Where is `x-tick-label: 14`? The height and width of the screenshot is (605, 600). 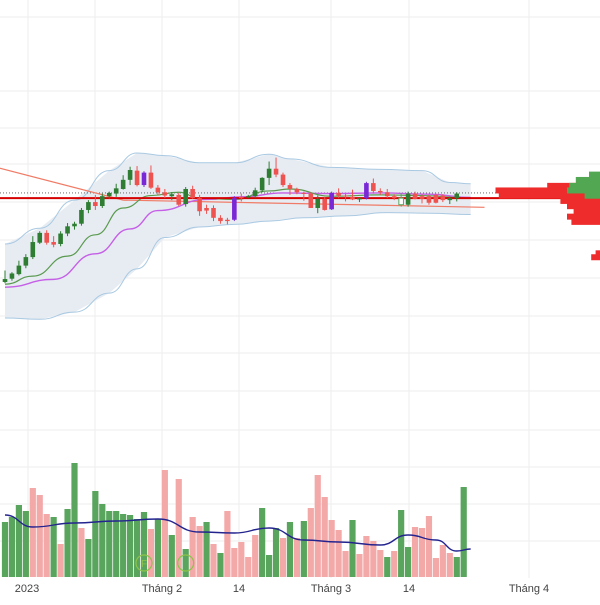 x-tick-label: 14 is located at coordinates (239, 589).